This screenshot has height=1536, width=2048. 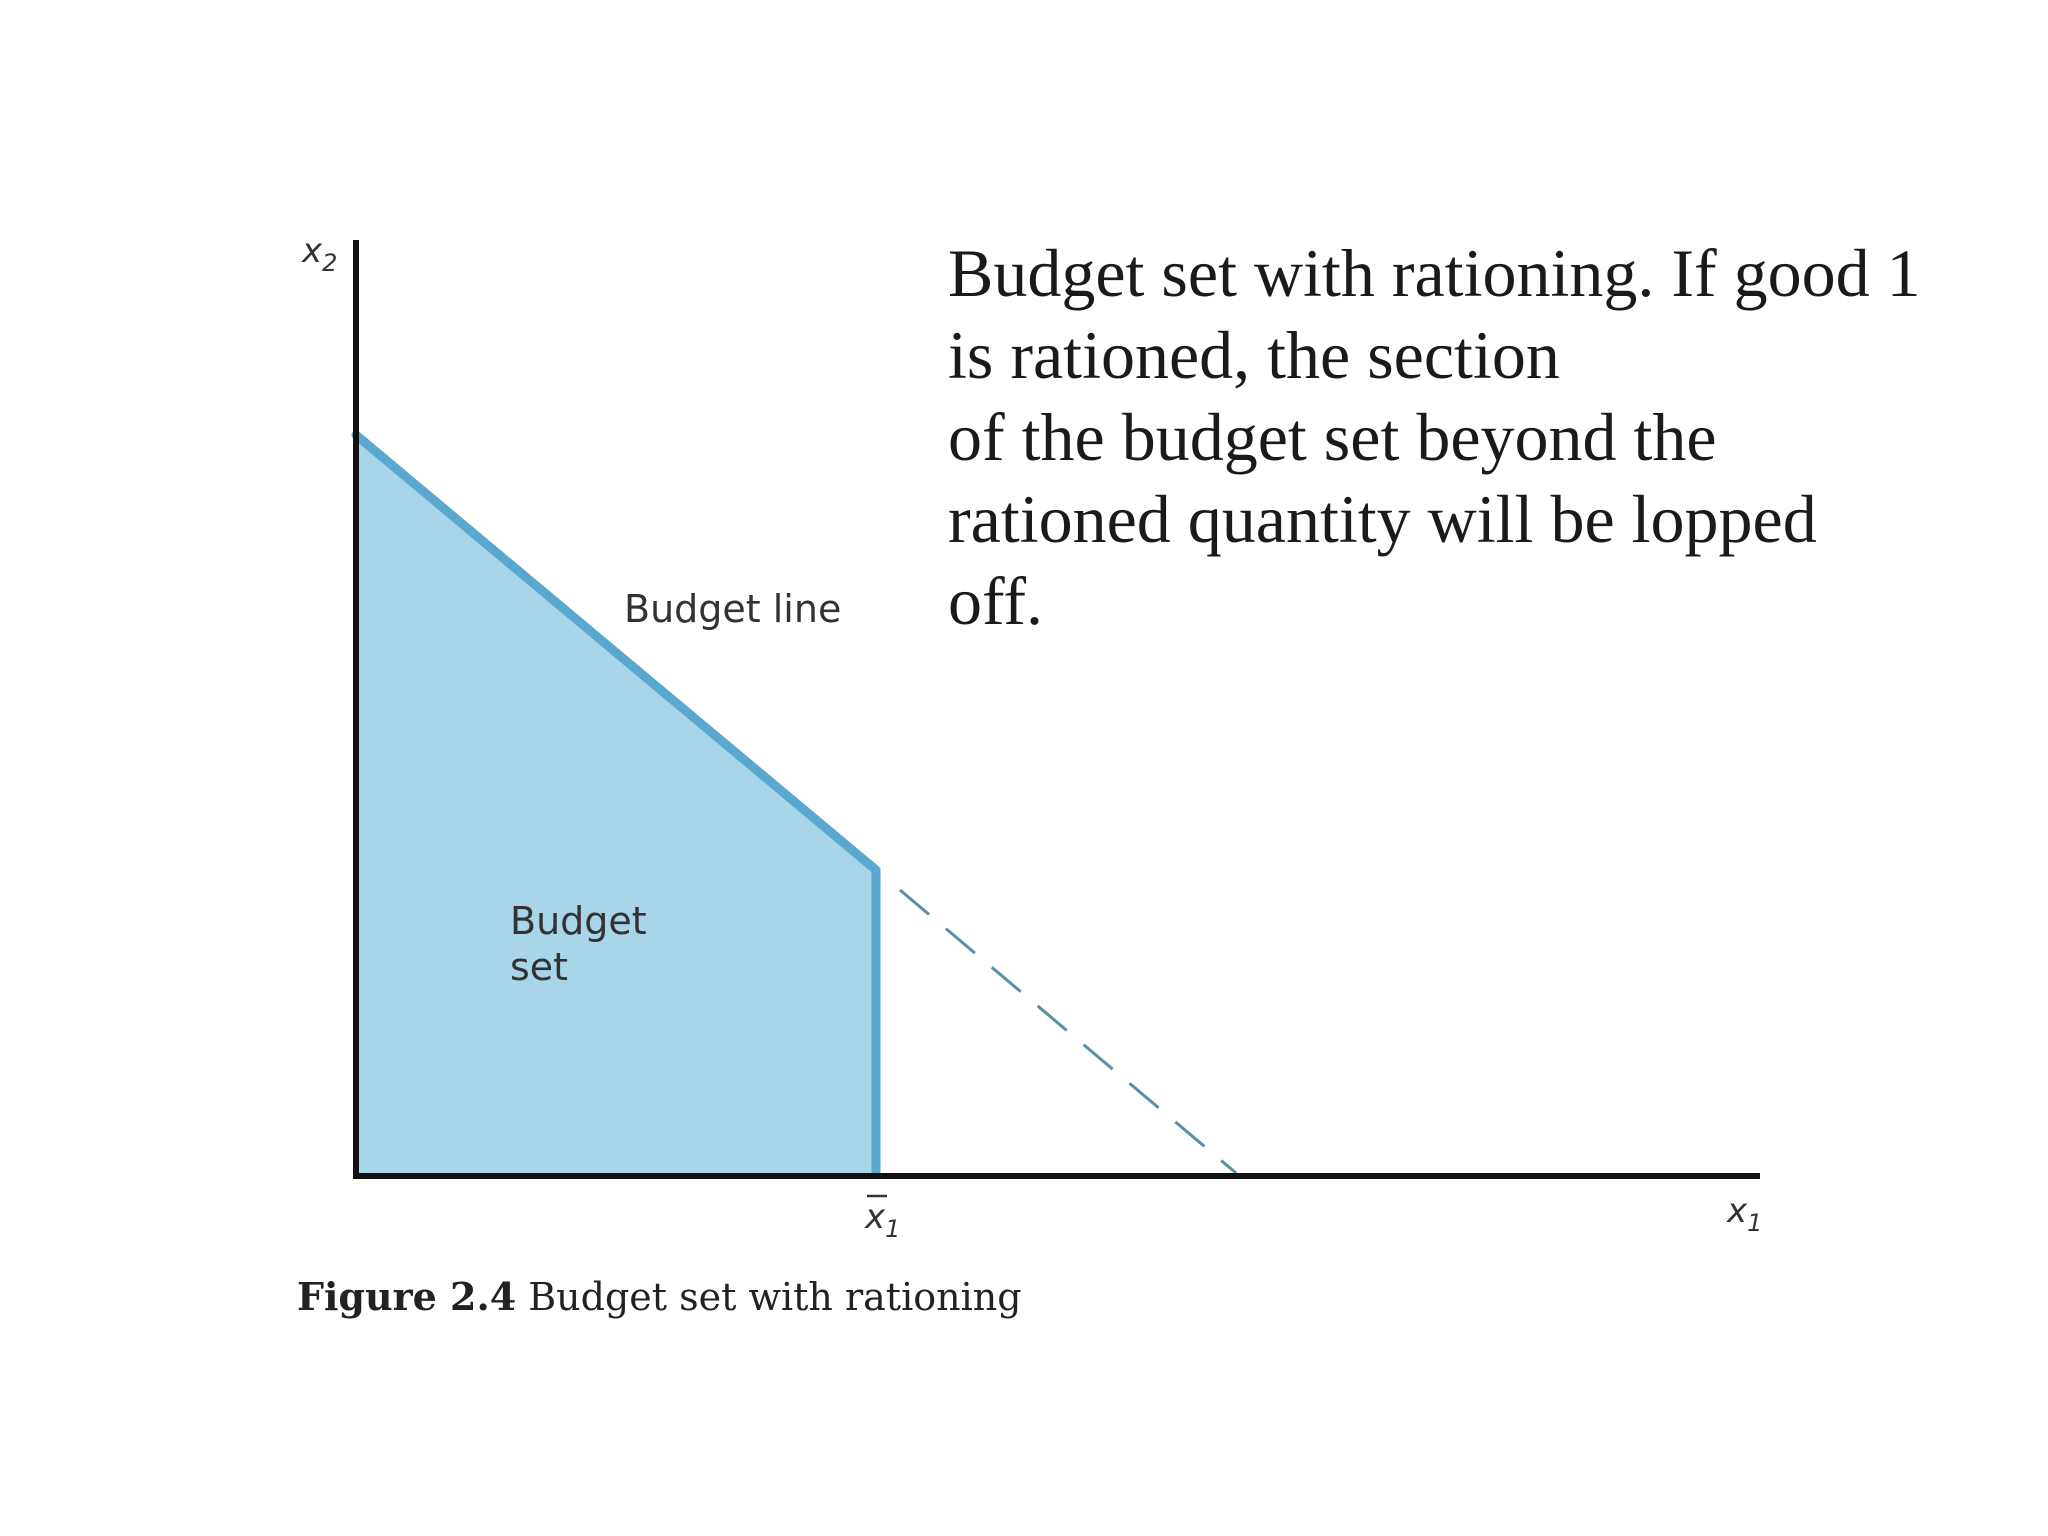 What do you see at coordinates (539, 967) in the screenshot?
I see `budget-set-label-line2: set` at bounding box center [539, 967].